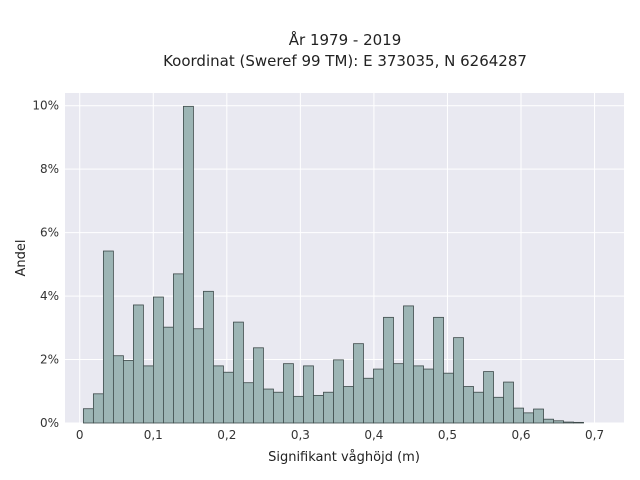  I want to click on y-tick-label: 8%, so click(49, 169).